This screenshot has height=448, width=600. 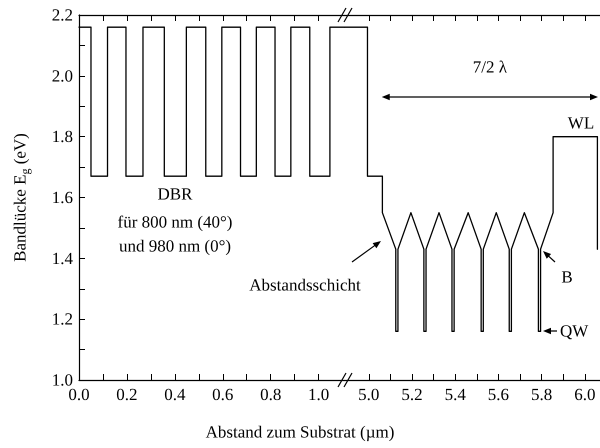 What do you see at coordinates (62, 319) in the screenshot?
I see `y-tick-label: 1.2` at bounding box center [62, 319].